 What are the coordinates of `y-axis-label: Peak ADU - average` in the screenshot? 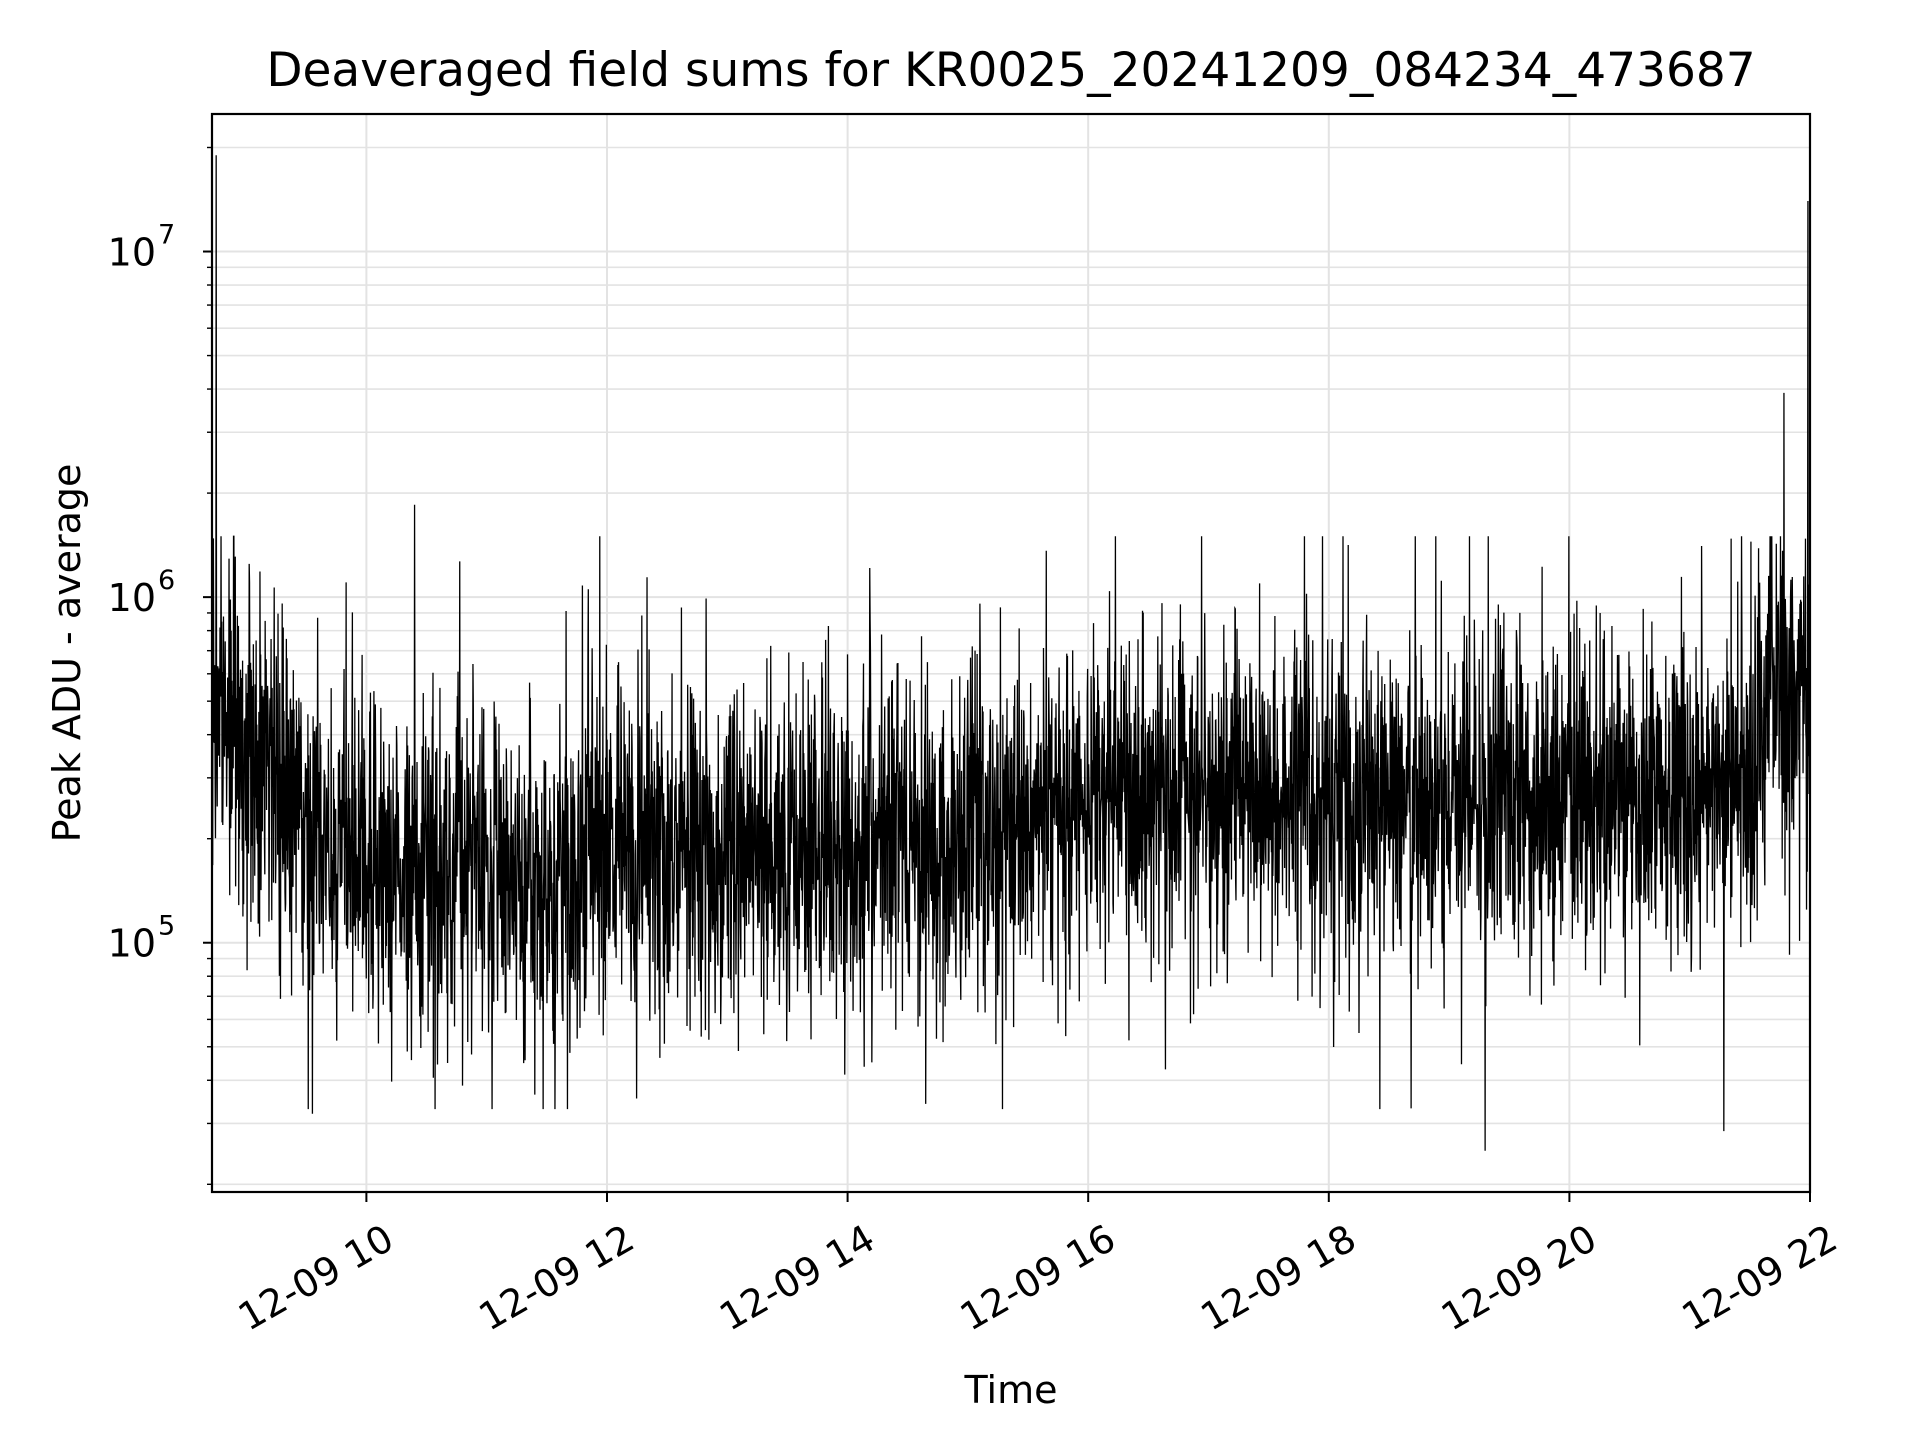 It's located at (67, 653).